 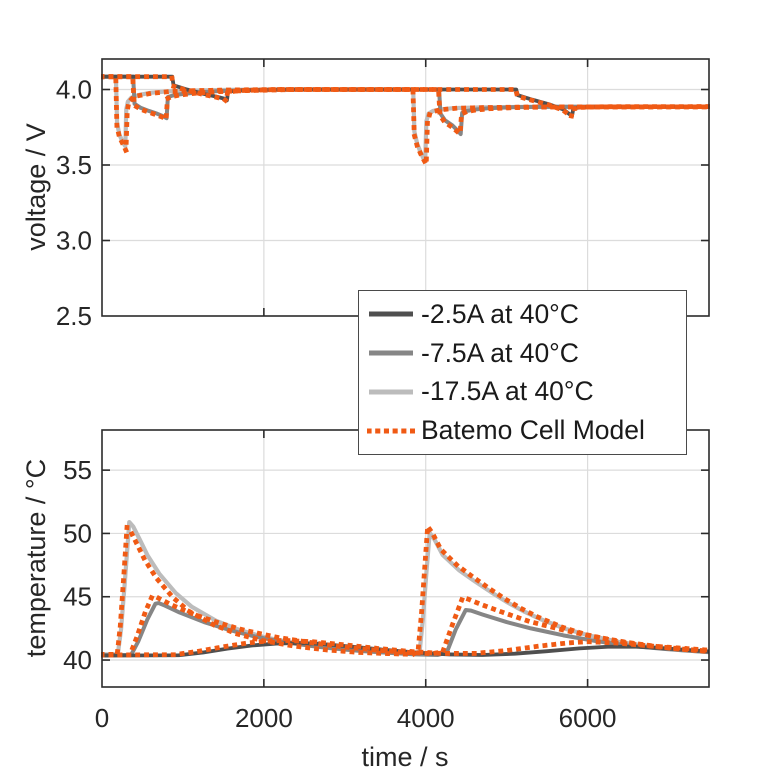 I want to click on x-tick-label: 6000, so click(x=588, y=718).